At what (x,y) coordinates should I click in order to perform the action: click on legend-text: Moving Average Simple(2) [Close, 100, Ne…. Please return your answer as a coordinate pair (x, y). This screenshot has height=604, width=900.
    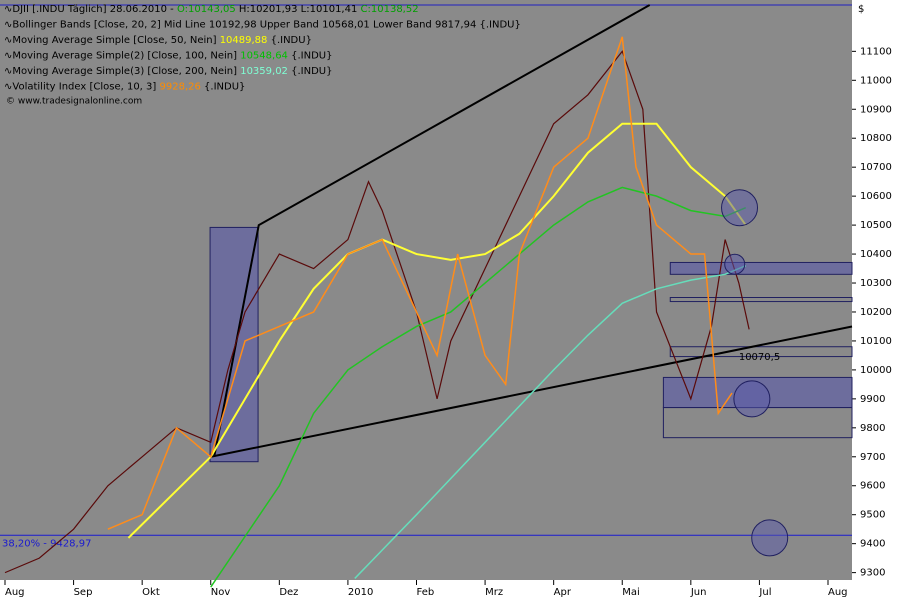
    Looking at the image, I should click on (126, 56).